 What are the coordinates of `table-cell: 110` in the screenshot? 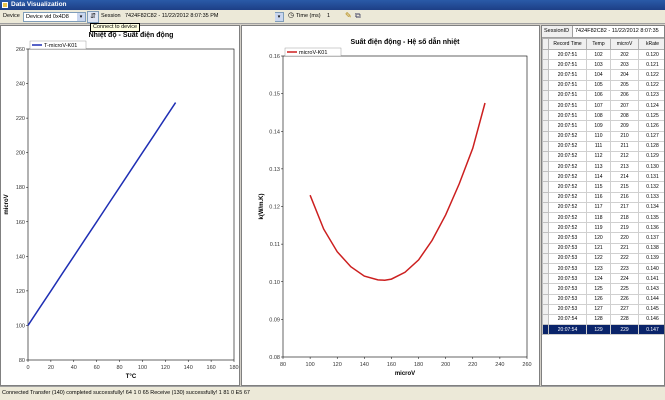 It's located at (598, 136).